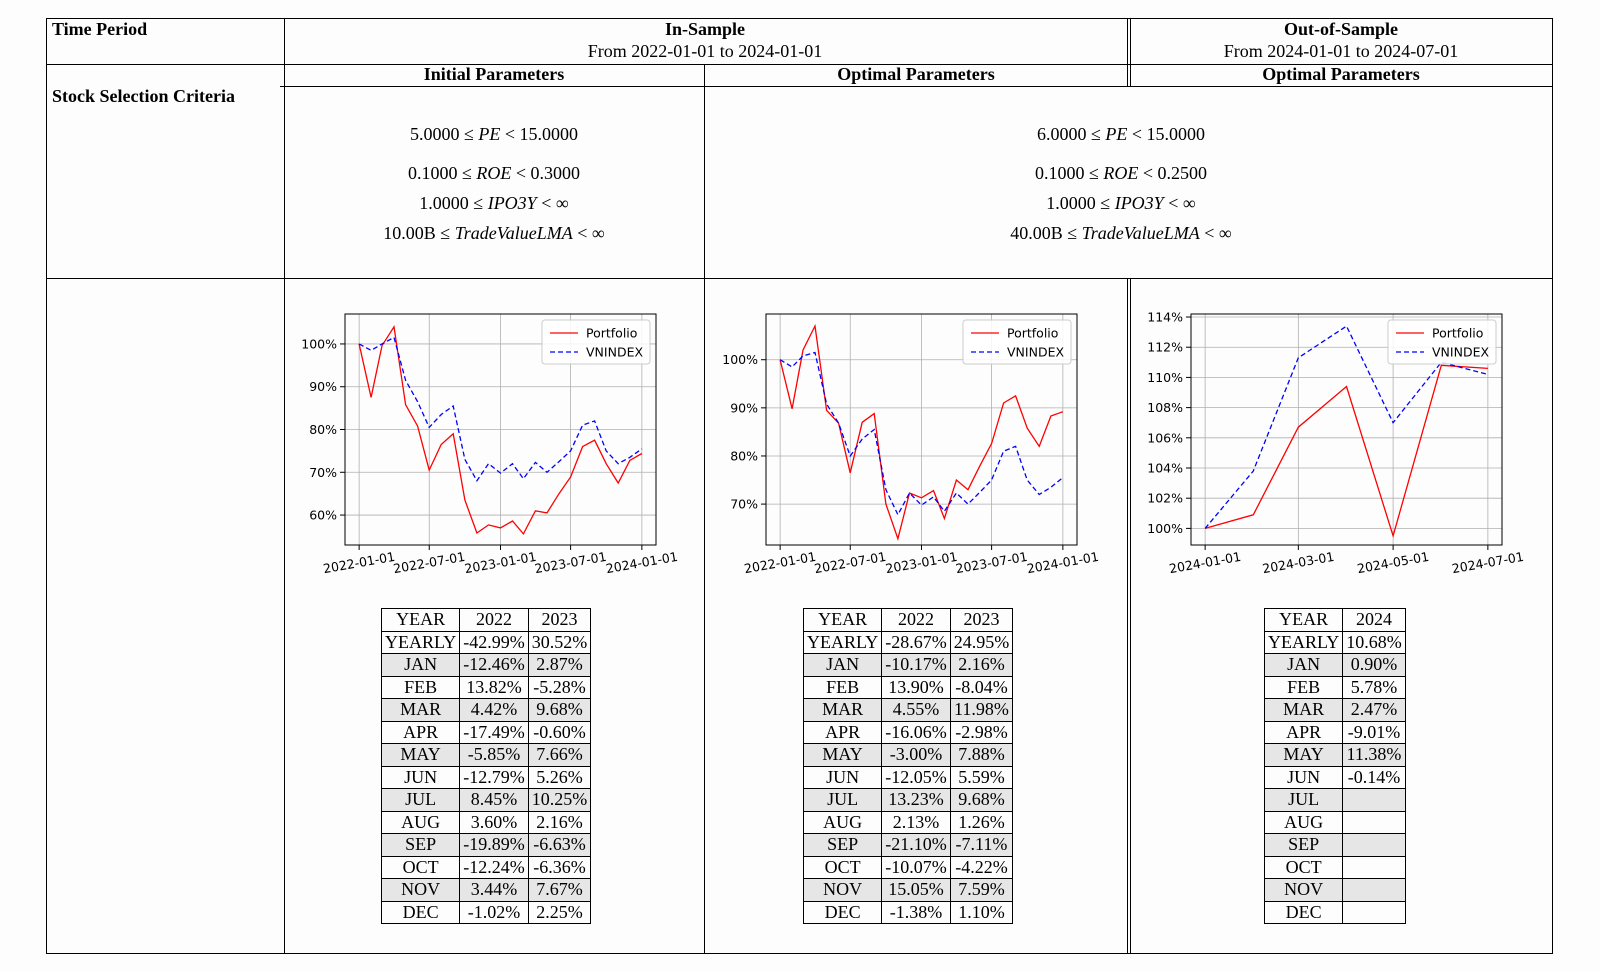  I want to click on table-row: SEP -21.10% -7.11%, so click(908, 845).